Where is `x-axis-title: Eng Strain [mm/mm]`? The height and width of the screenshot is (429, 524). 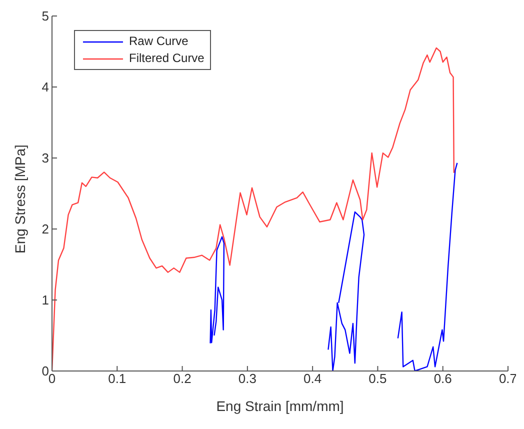
x-axis-title: Eng Strain [mm/mm] is located at coordinates (280, 406).